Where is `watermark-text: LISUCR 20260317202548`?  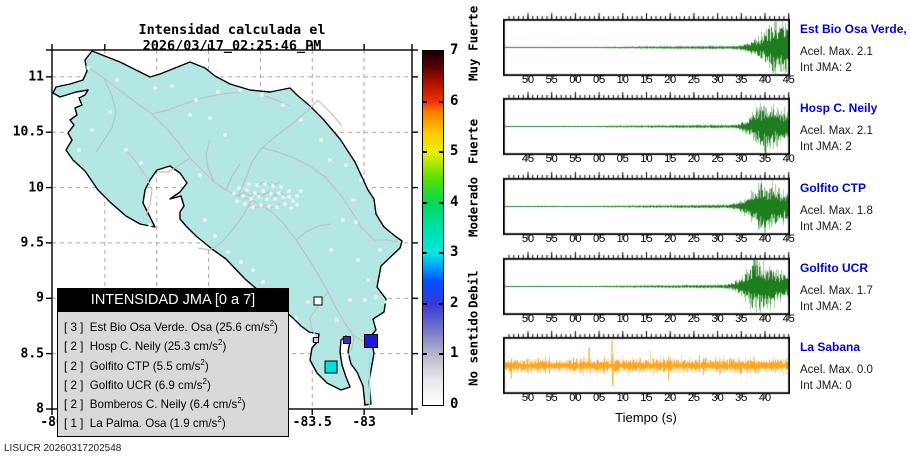 watermark-text: LISUCR 20260317202548 is located at coordinates (63, 448).